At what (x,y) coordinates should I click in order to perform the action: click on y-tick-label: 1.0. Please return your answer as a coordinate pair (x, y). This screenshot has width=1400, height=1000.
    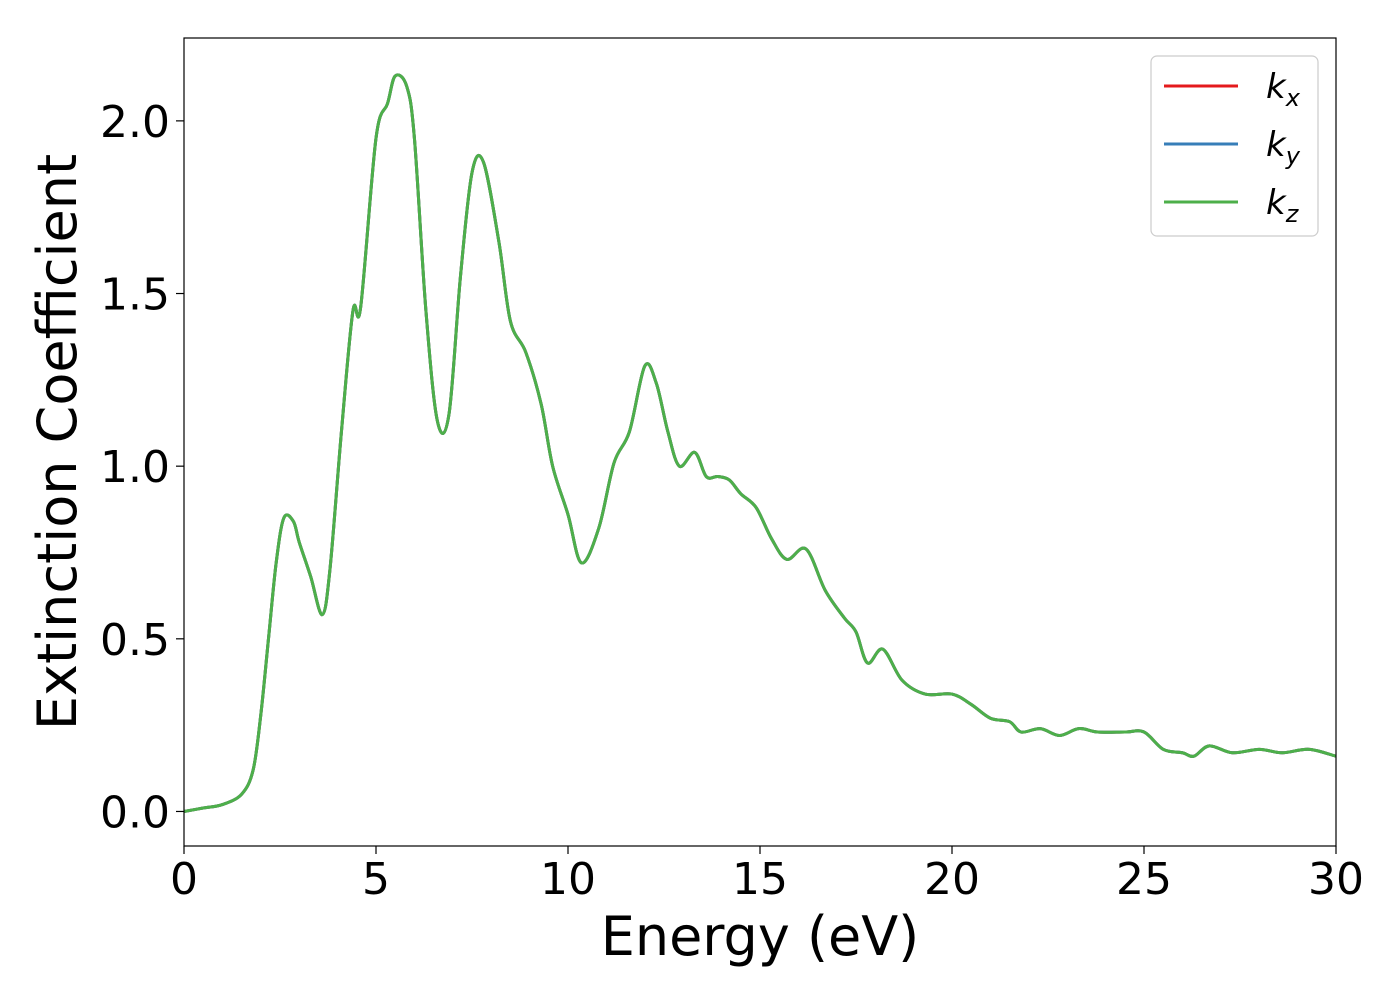
    Looking at the image, I should click on (135, 467).